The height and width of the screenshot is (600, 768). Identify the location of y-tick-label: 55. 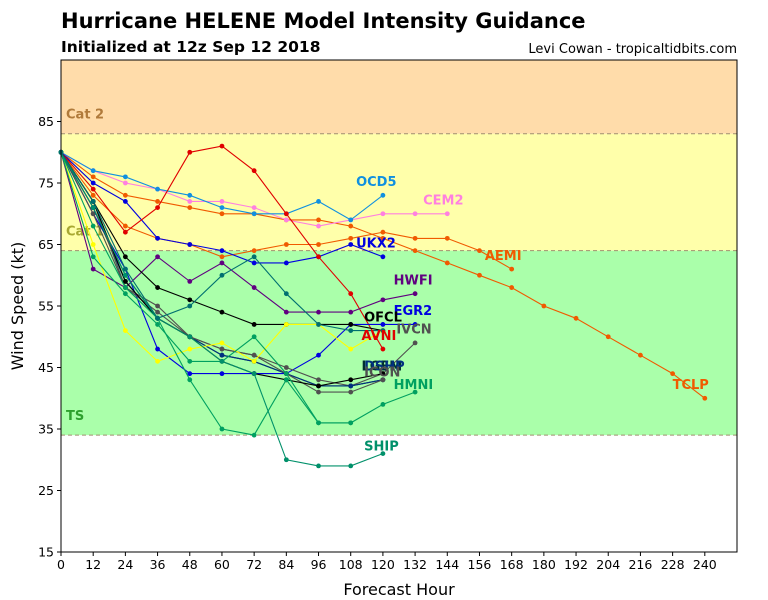
(46, 306).